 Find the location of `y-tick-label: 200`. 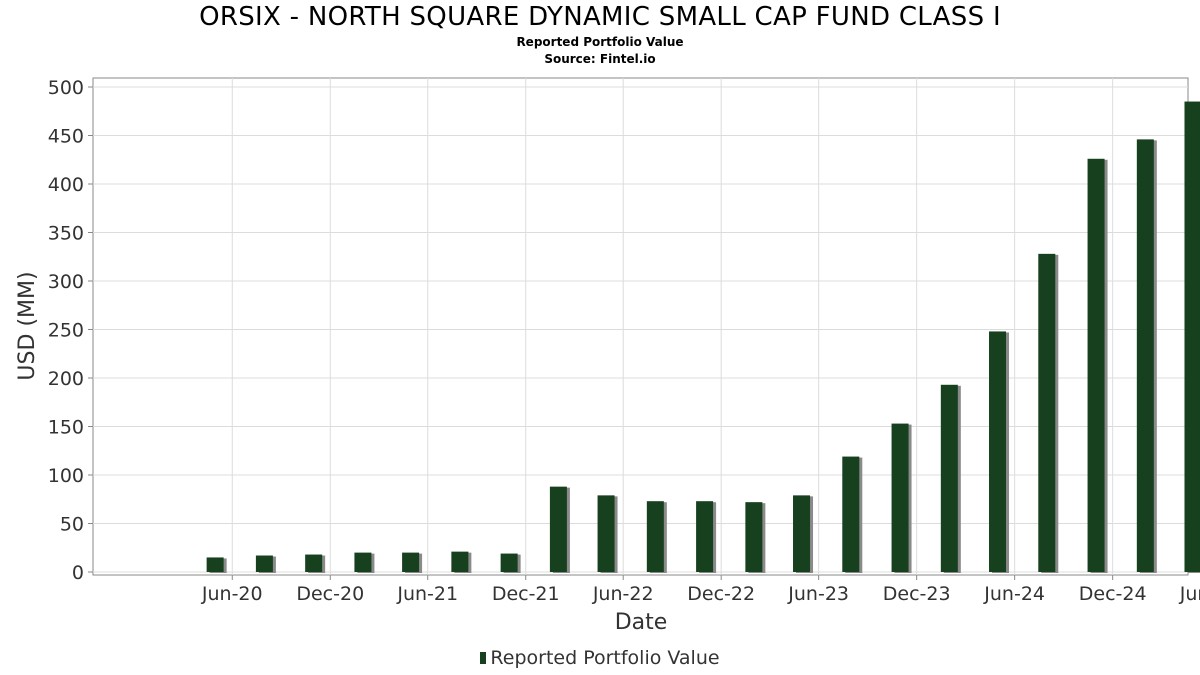

y-tick-label: 200 is located at coordinates (66, 379).